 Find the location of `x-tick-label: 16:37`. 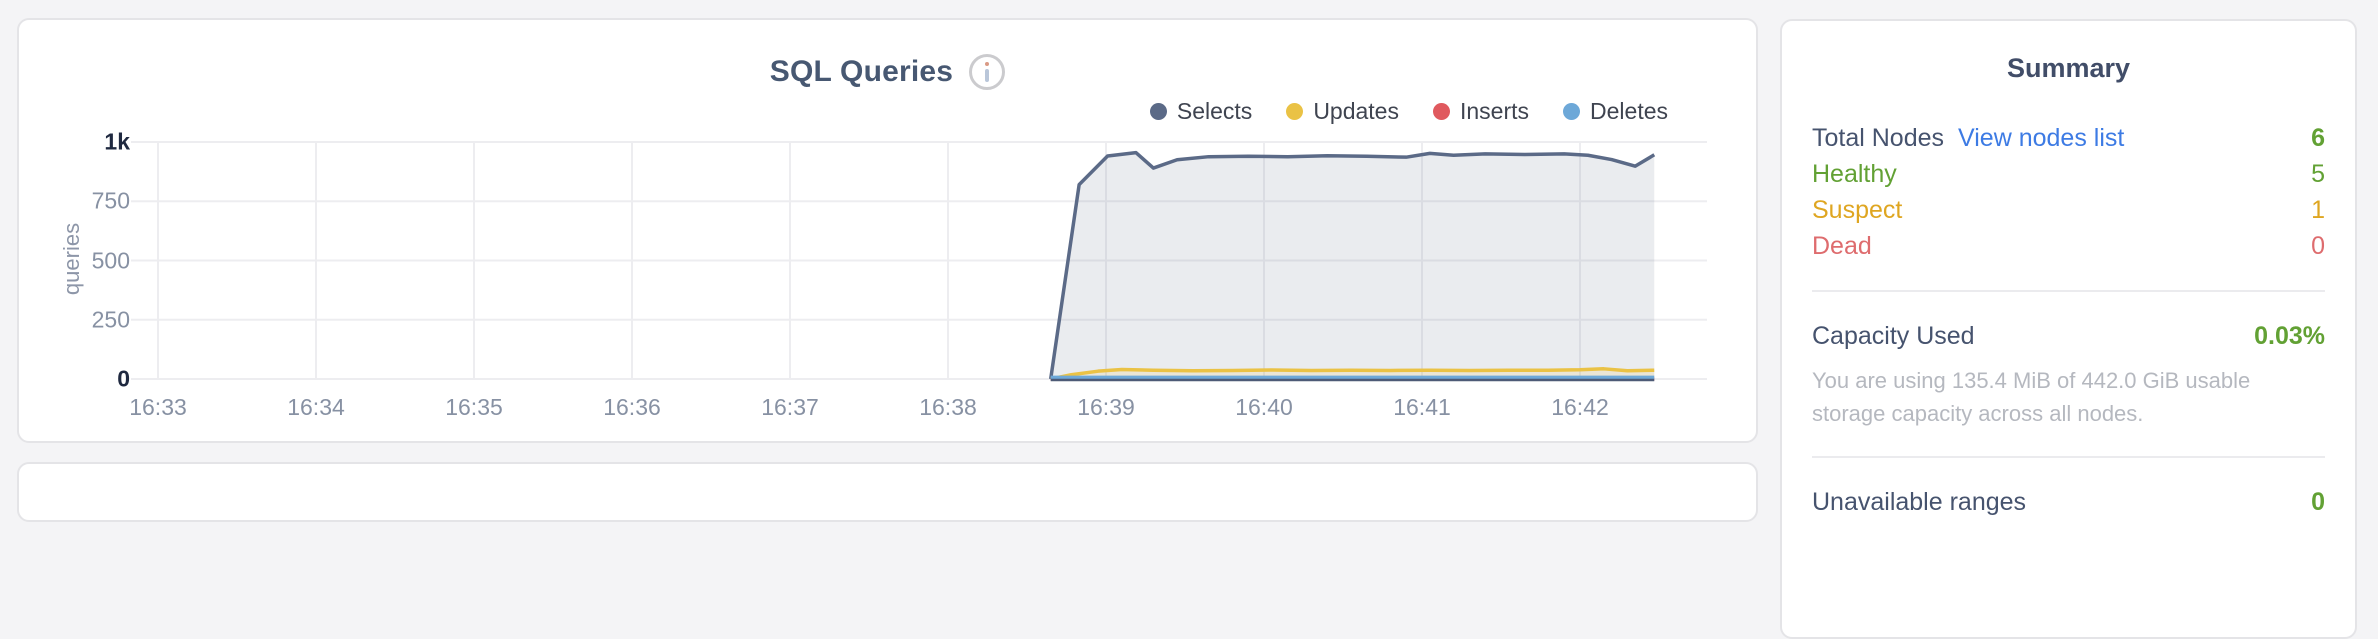

x-tick-label: 16:37 is located at coordinates (790, 407).